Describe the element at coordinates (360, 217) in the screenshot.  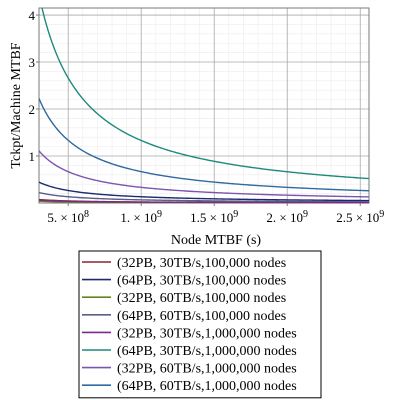
I see `x-tick-label: 2.5 × 10⁹` at that location.